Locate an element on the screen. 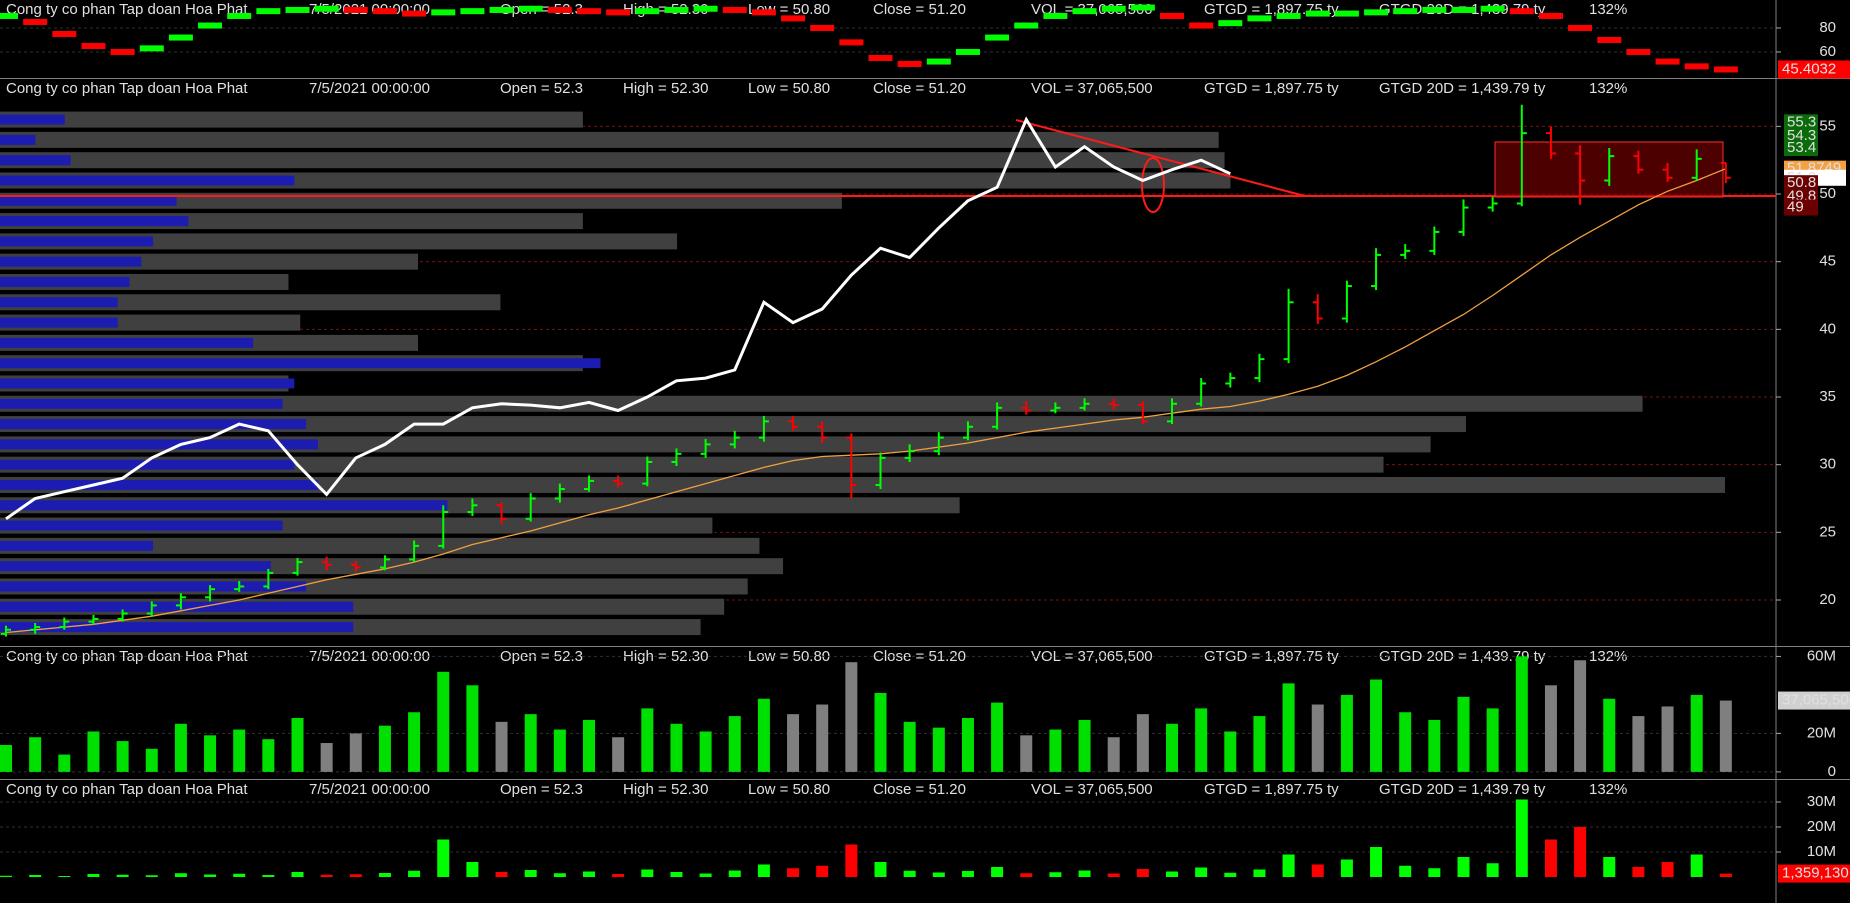  header-close: Close = 51.20 is located at coordinates (919, 789).